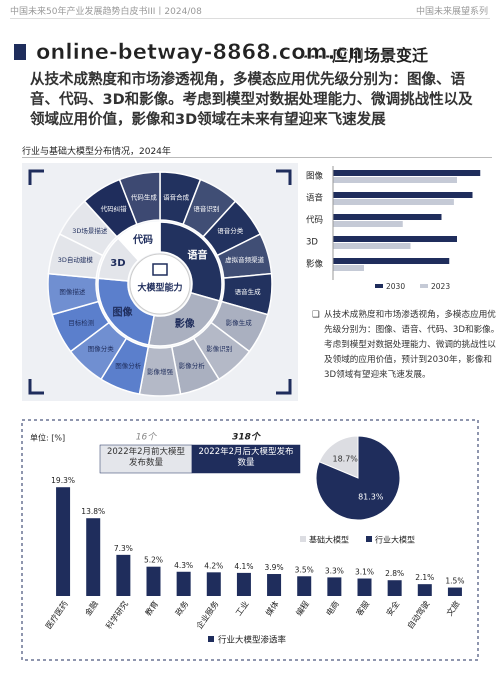 The width and height of the screenshot is (500, 673). What do you see at coordinates (245, 259) in the screenshot?
I see `item-label: 虚拟音频渠道` at bounding box center [245, 259].